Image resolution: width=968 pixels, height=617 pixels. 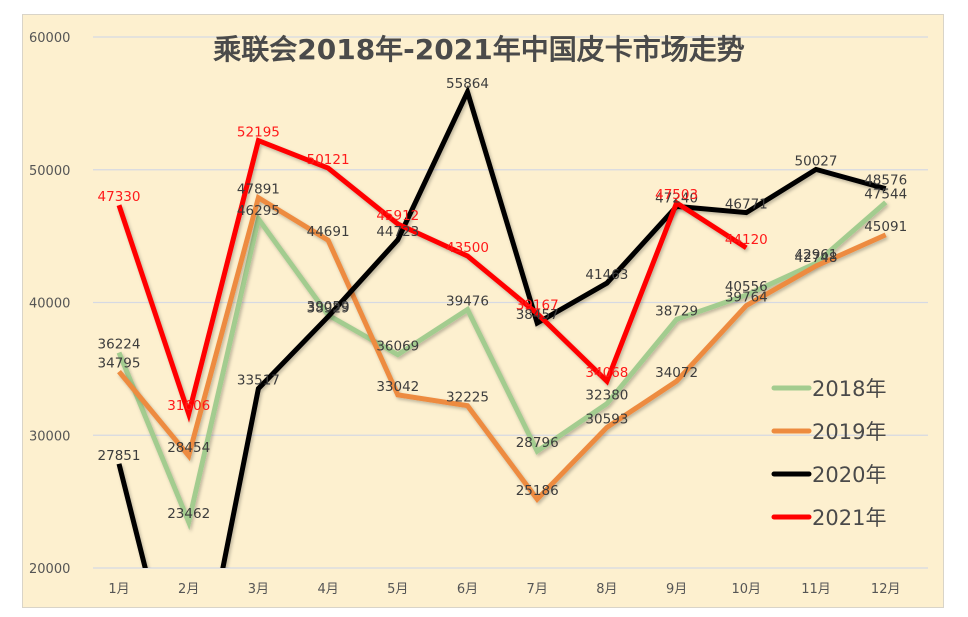 I want to click on data-label: 34795, so click(x=119, y=364).